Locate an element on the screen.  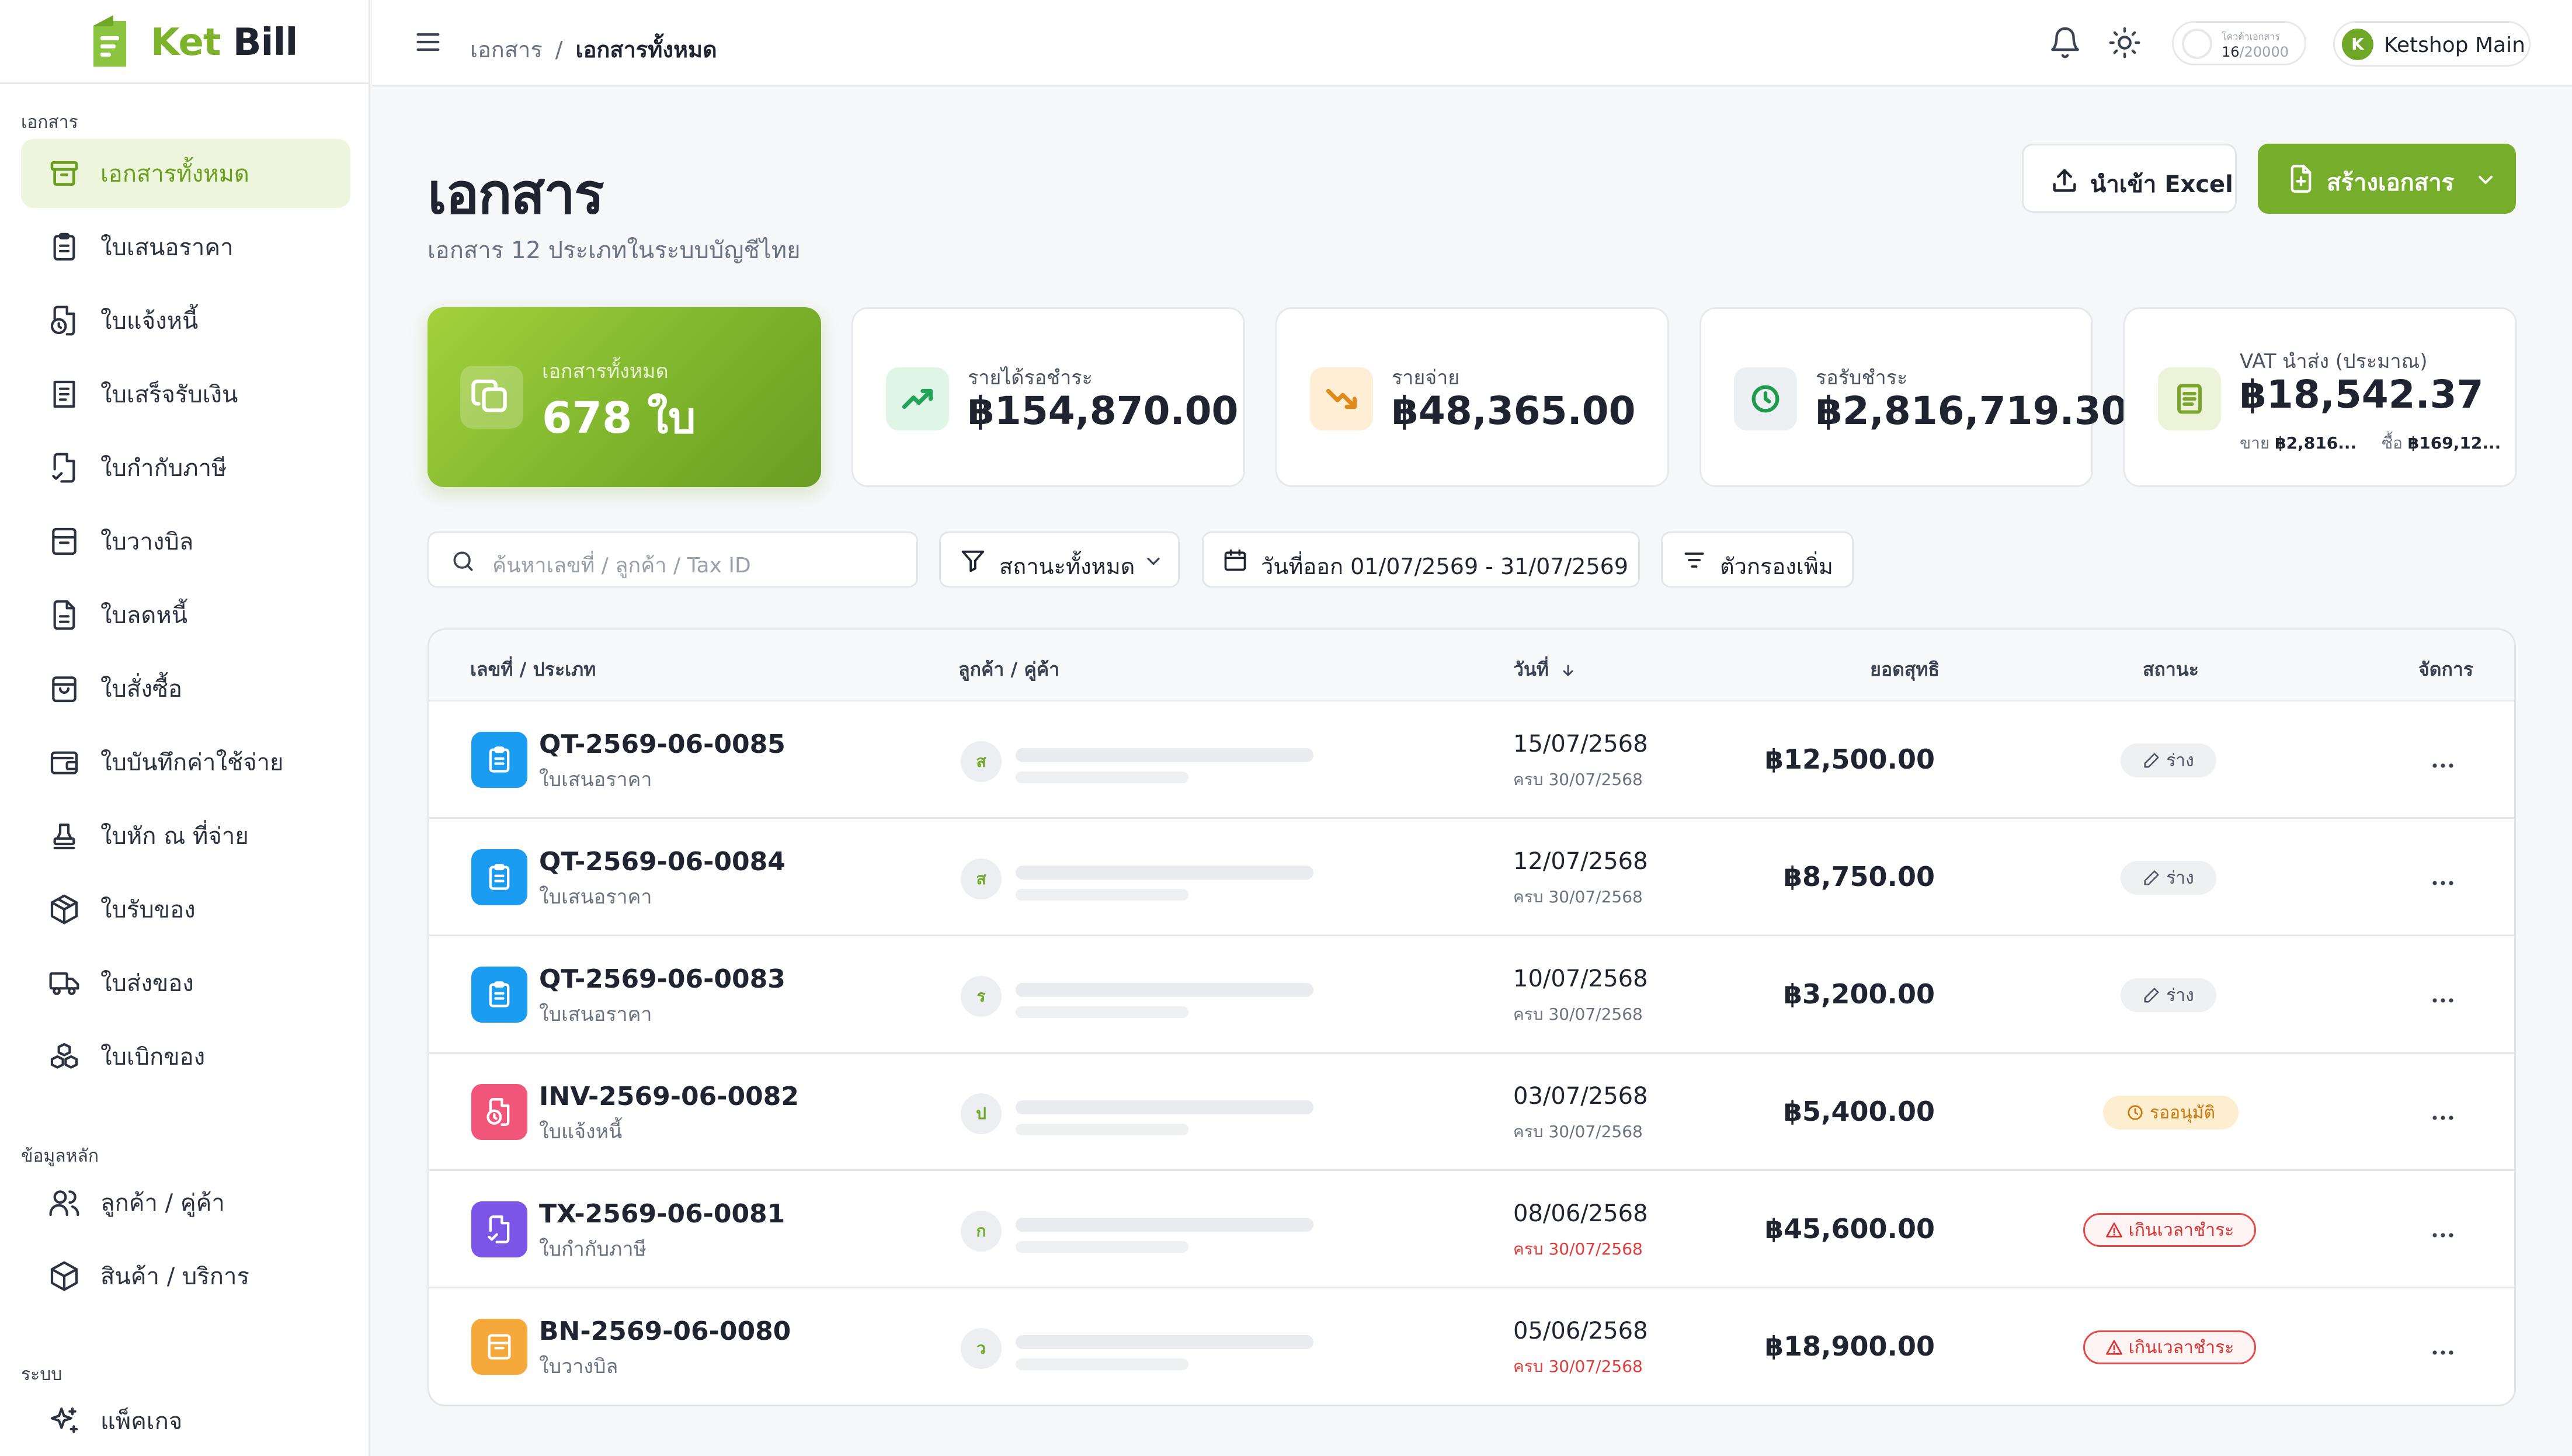
create-document-button: สร้างเอกสาร is located at coordinates (2387, 179).